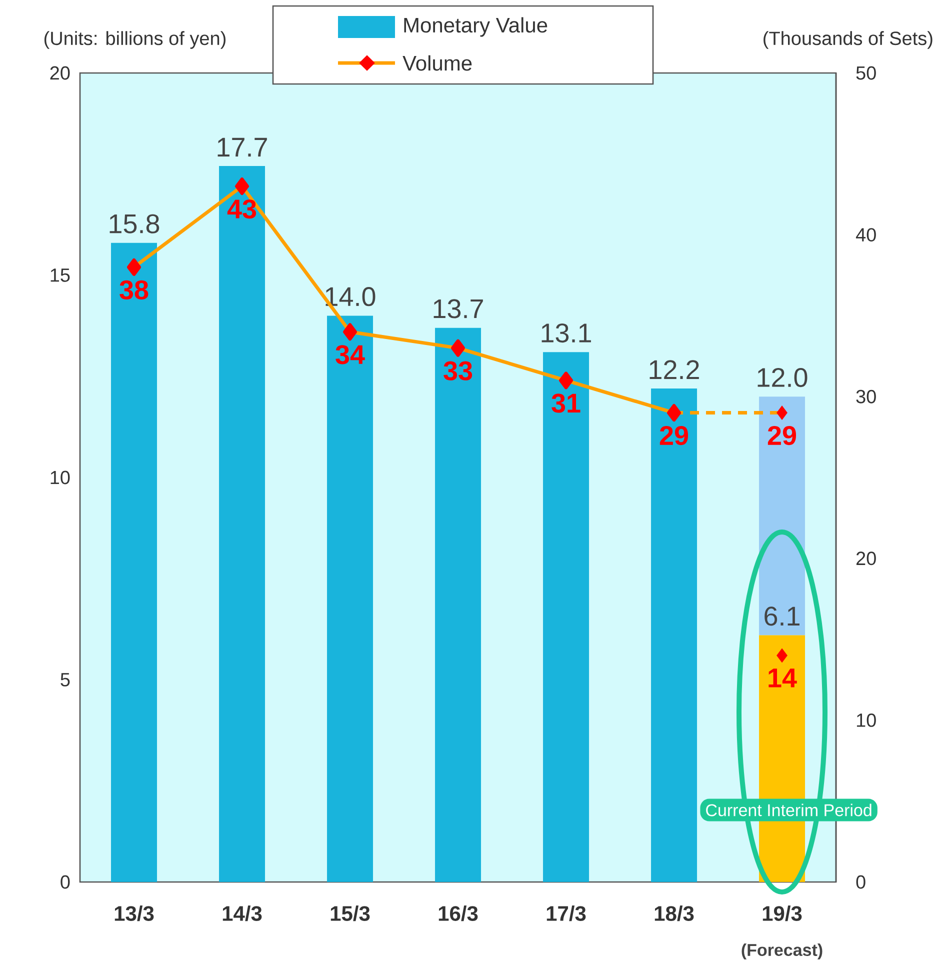 The width and height of the screenshot is (942, 972). What do you see at coordinates (866, 235) in the screenshot?
I see `y2-tick-label: 40` at bounding box center [866, 235].